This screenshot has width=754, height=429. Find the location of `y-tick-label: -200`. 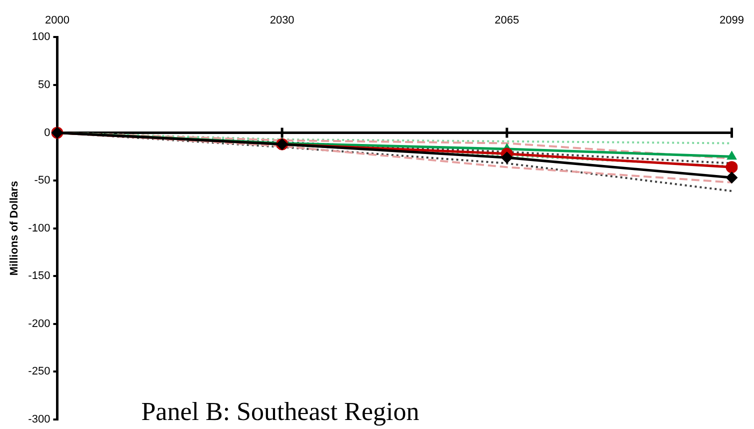

y-tick-label: -200 is located at coordinates (39, 324).